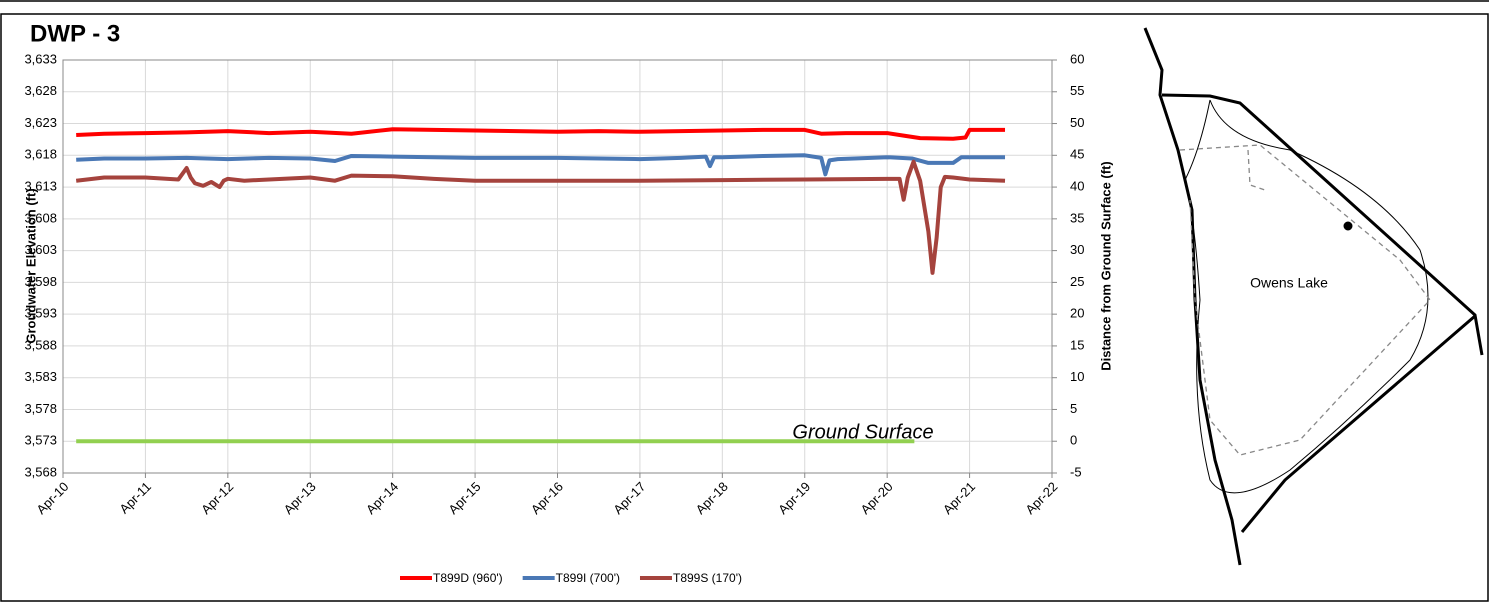  What do you see at coordinates (1077, 344) in the screenshot?
I see `y2-tick-label: 15` at bounding box center [1077, 344].